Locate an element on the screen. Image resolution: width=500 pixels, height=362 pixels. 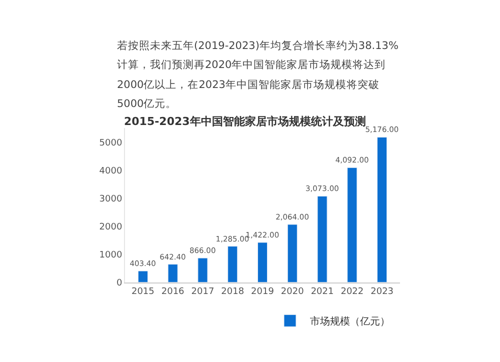
text: 5000亿元。 is located at coordinates (147, 104).